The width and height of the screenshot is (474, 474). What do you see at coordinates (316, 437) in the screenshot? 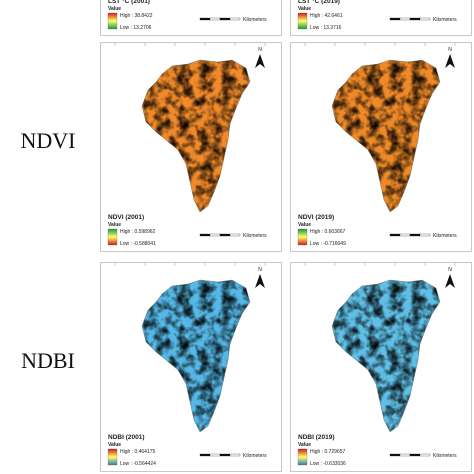
I see `panel-title: NDBI (2019)` at bounding box center [316, 437].